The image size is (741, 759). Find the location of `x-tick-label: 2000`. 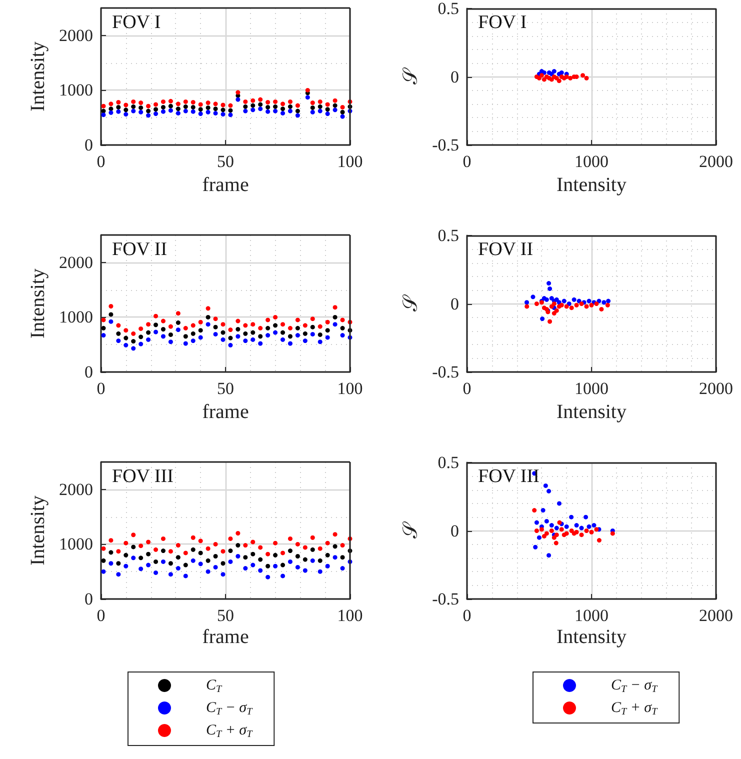

x-tick-label: 2000 is located at coordinates (716, 615).